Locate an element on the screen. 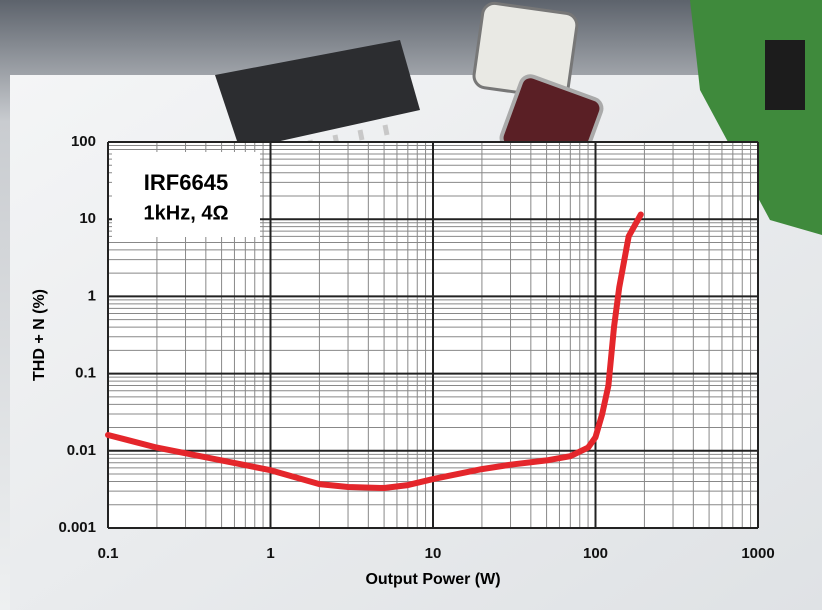 Image resolution: width=822 pixels, height=610 pixels. annotation-box: IRF6645 1kHz, 4Ω is located at coordinates (186, 194).